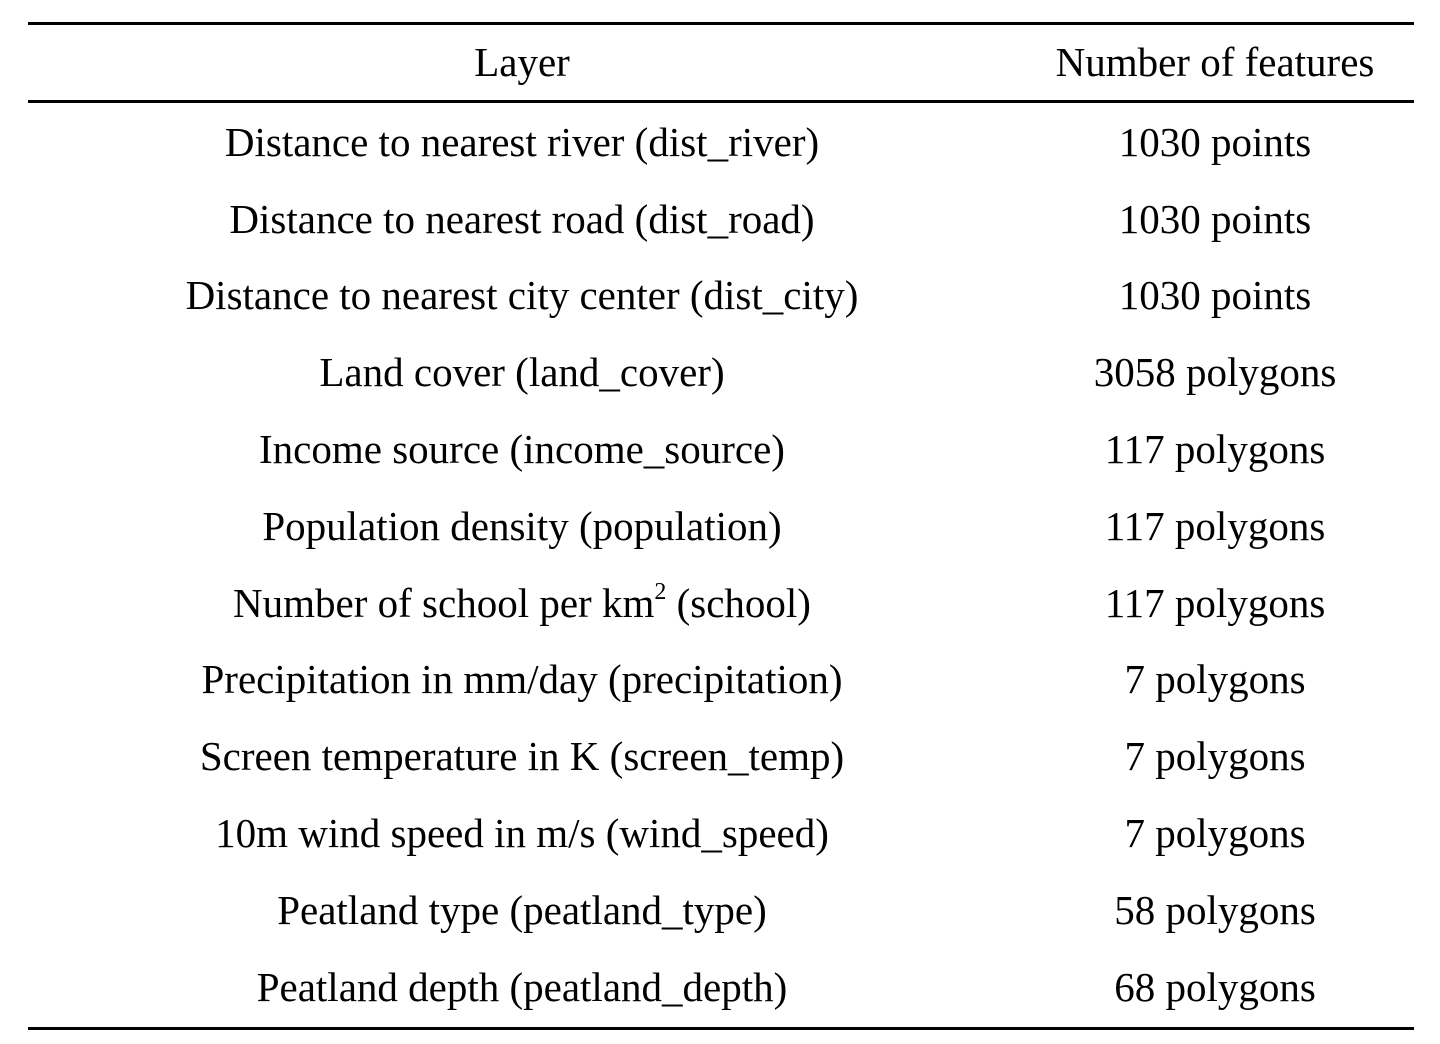  I want to click on cell-layer: Land cover (land_cover), so click(522, 372).